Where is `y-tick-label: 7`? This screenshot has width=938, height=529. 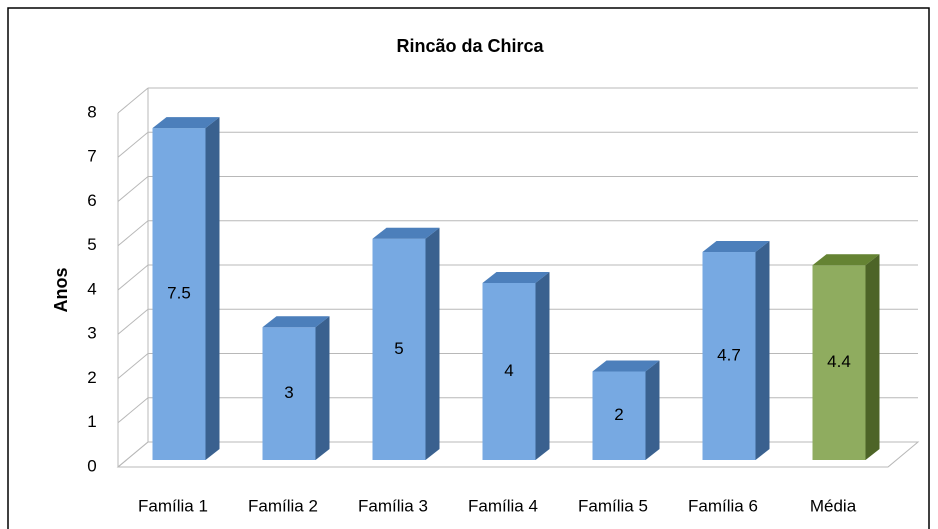 y-tick-label: 7 is located at coordinates (91, 156).